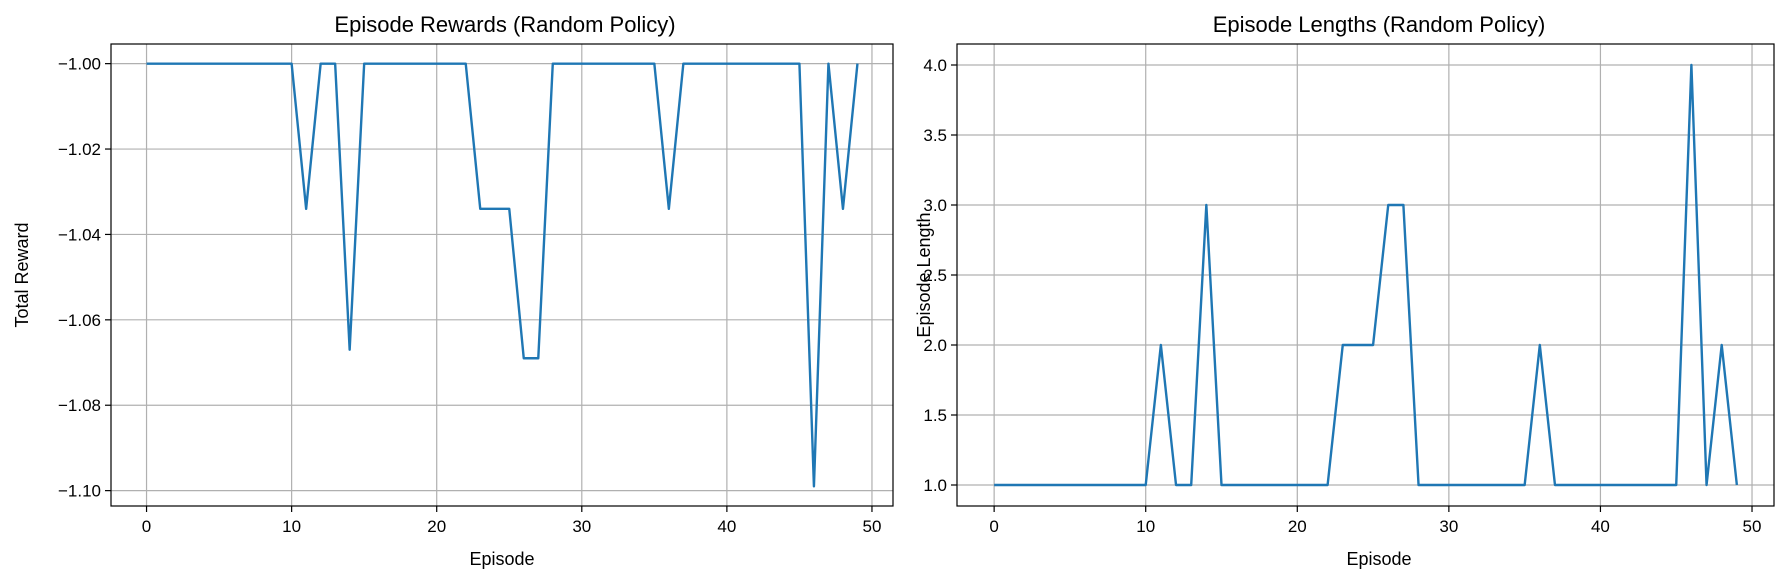 The width and height of the screenshot is (1785, 583). I want to click on y-tick-label: −1.06, so click(79, 320).